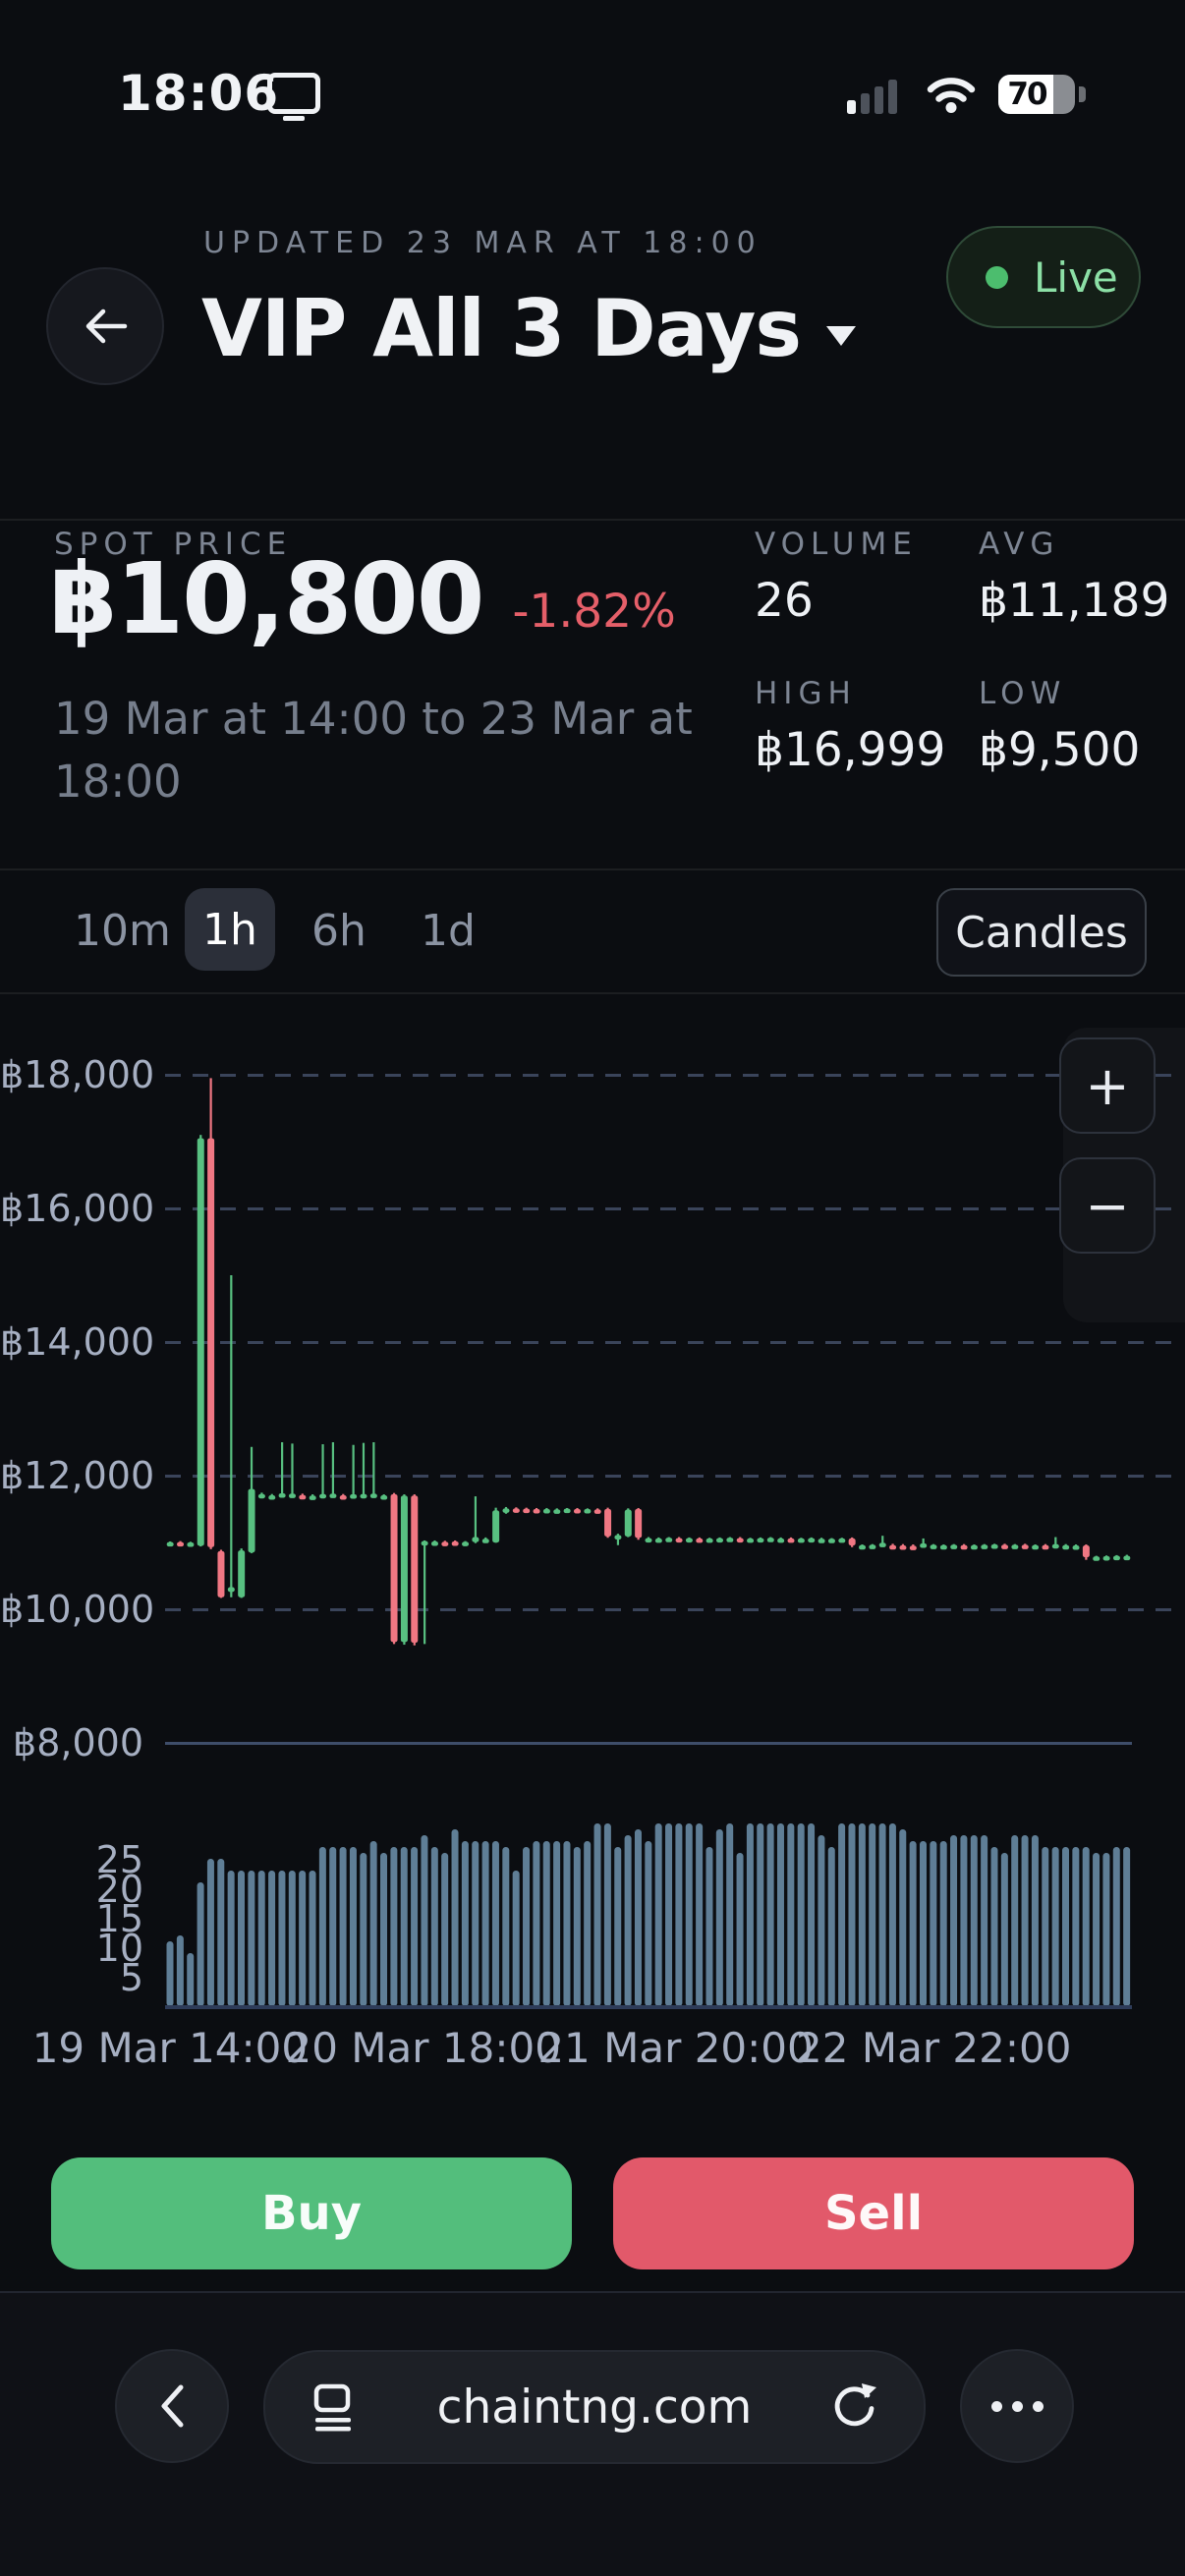 The image size is (1185, 2576). I want to click on time-axis-label: 21 Mar 20:00, so click(676, 2048).